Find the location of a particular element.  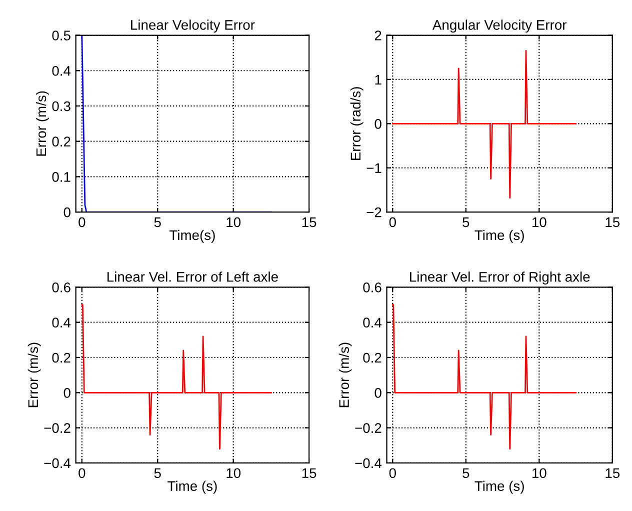

chart-title: Linear Vel. Error of Right axle is located at coordinates (500, 278).